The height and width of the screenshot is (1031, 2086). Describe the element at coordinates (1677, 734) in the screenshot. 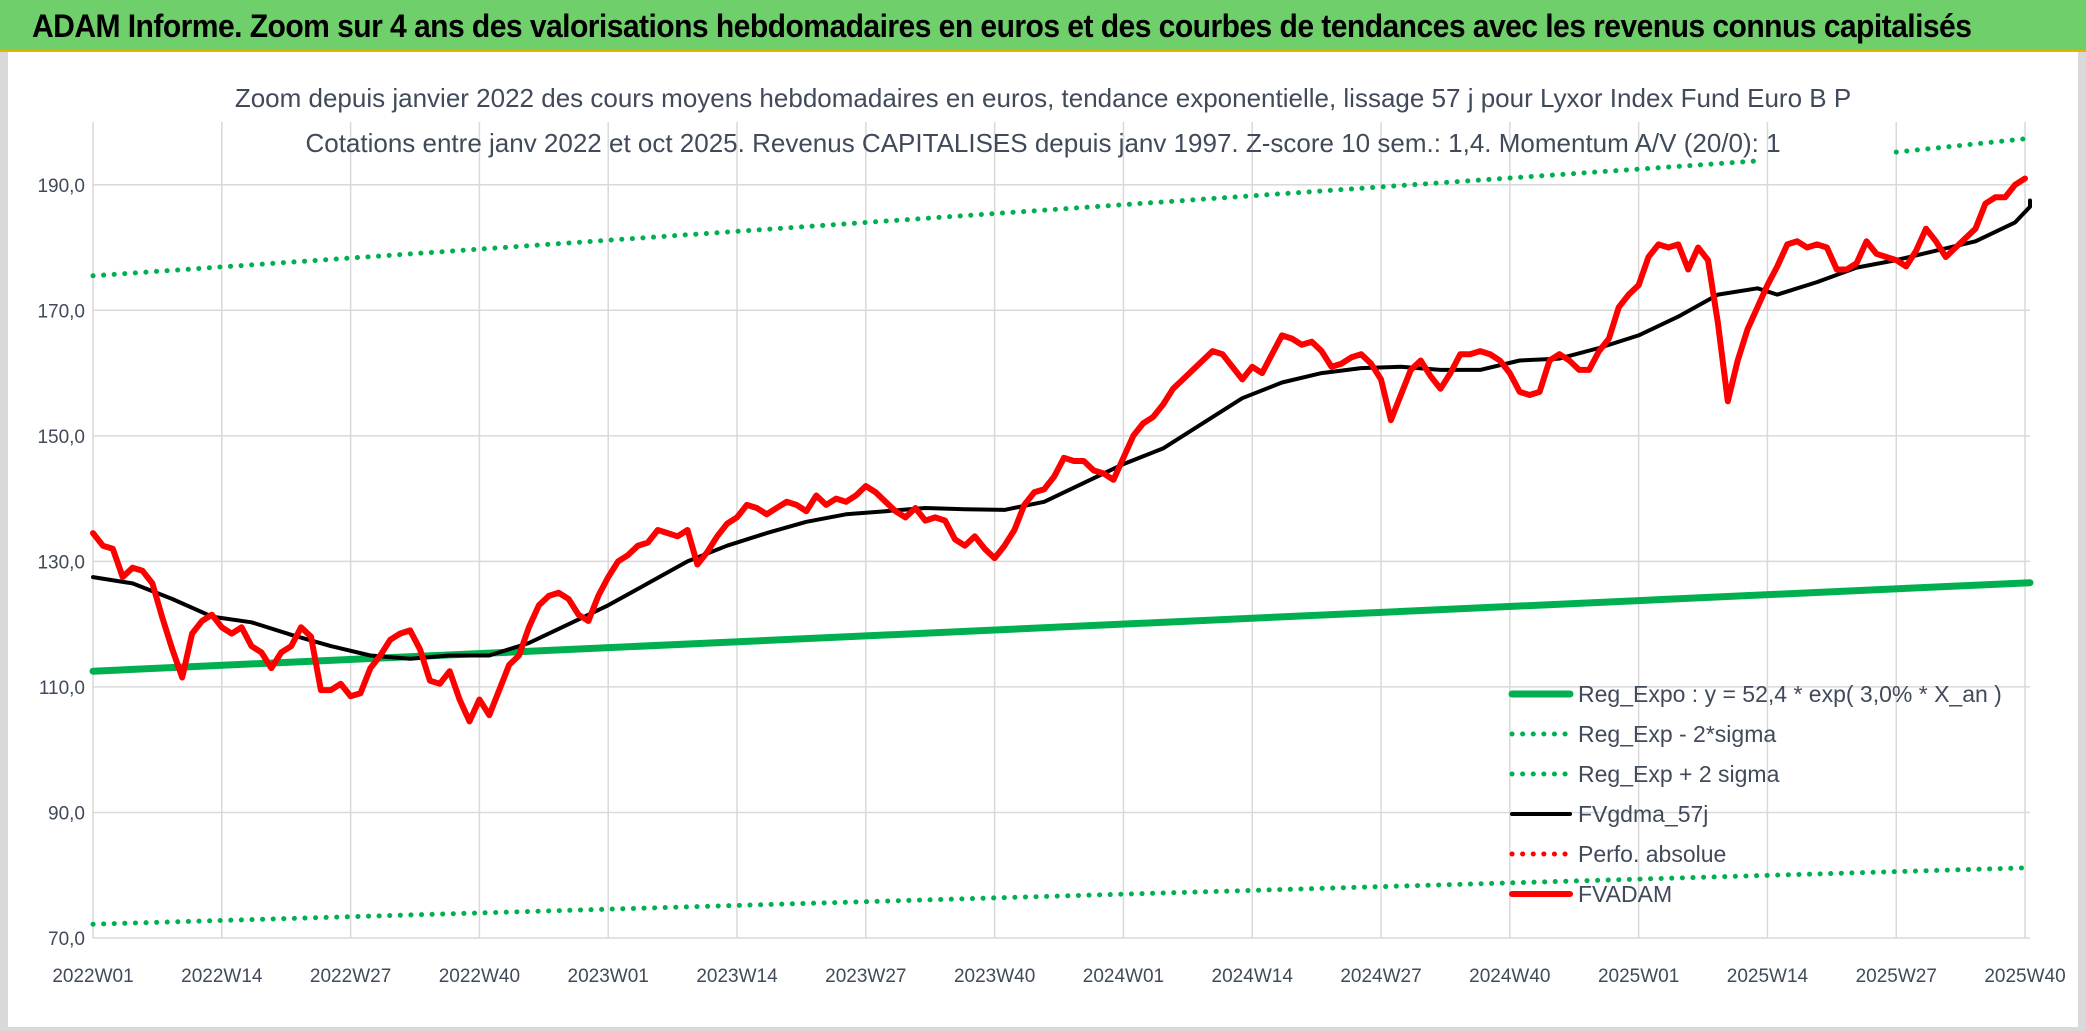

I see `legend-label: Reg_Exp - 2*sigma` at that location.